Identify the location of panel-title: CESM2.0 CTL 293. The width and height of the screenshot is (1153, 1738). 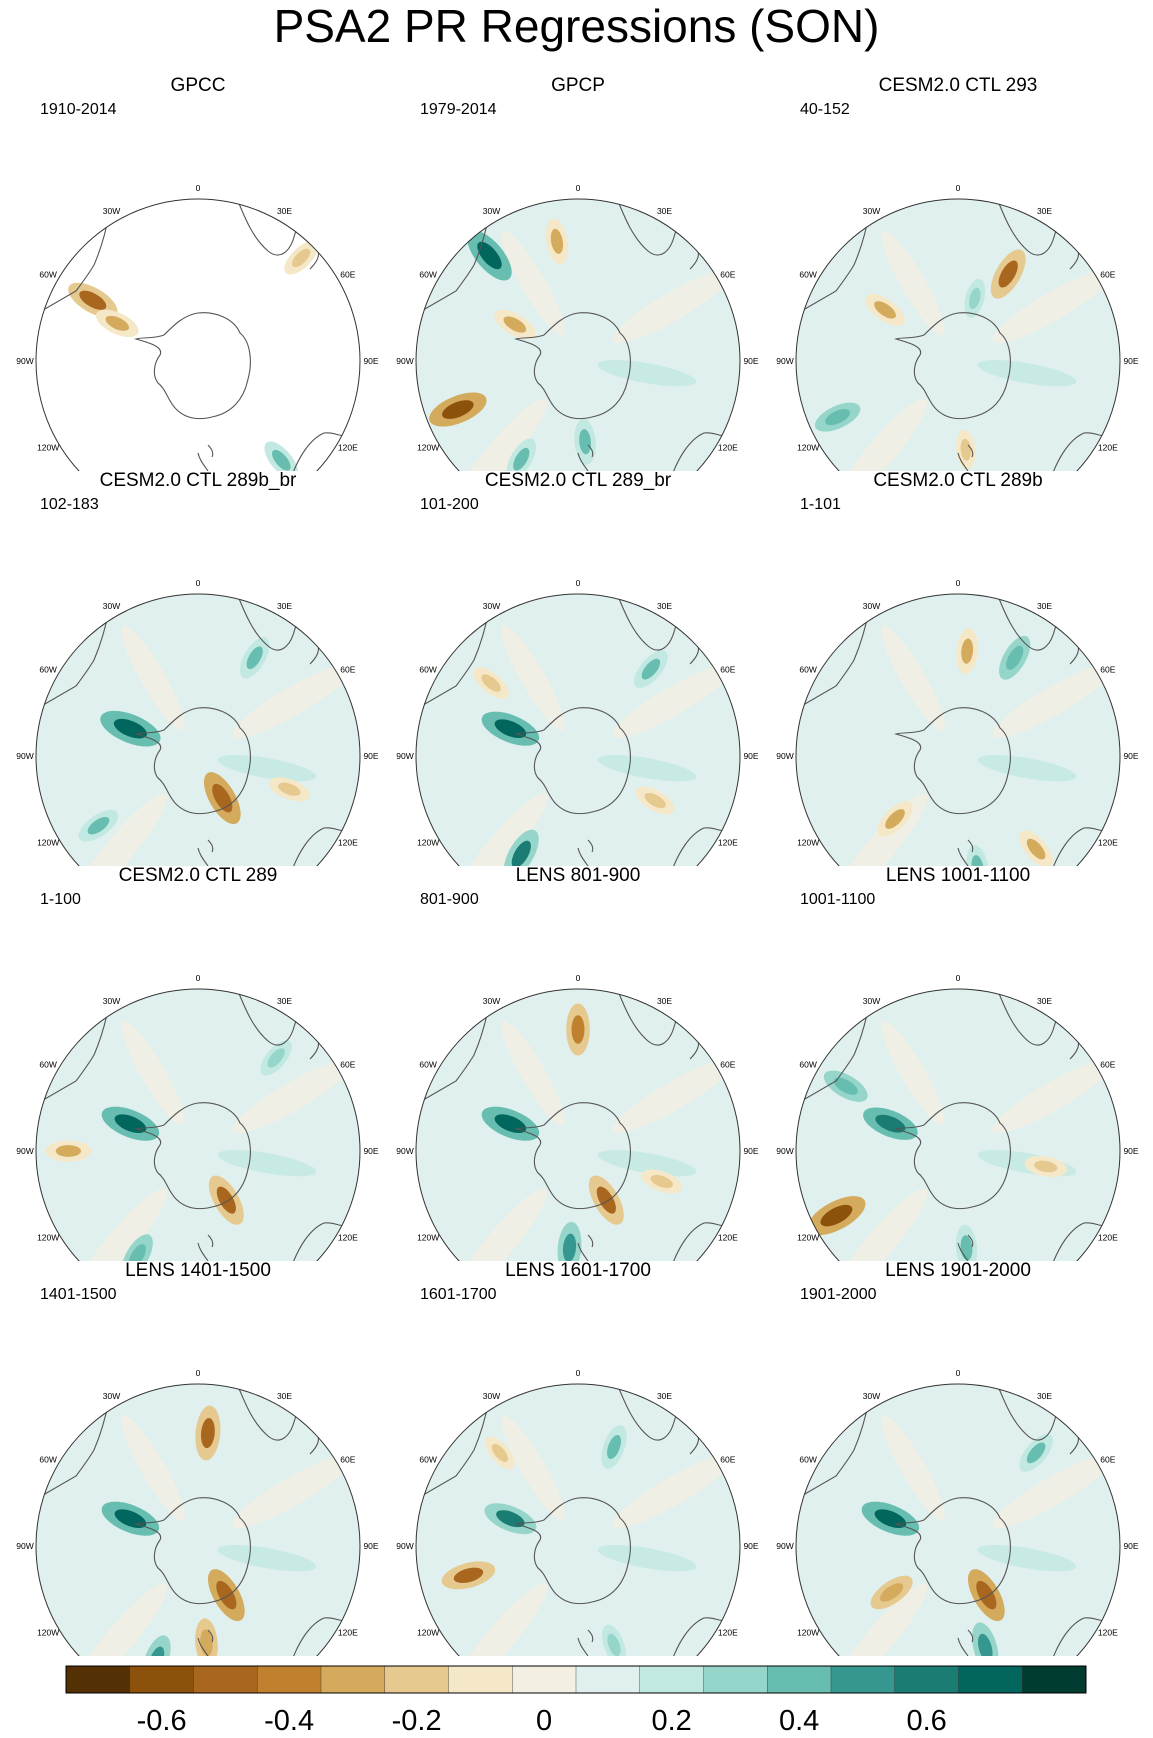
(958, 85).